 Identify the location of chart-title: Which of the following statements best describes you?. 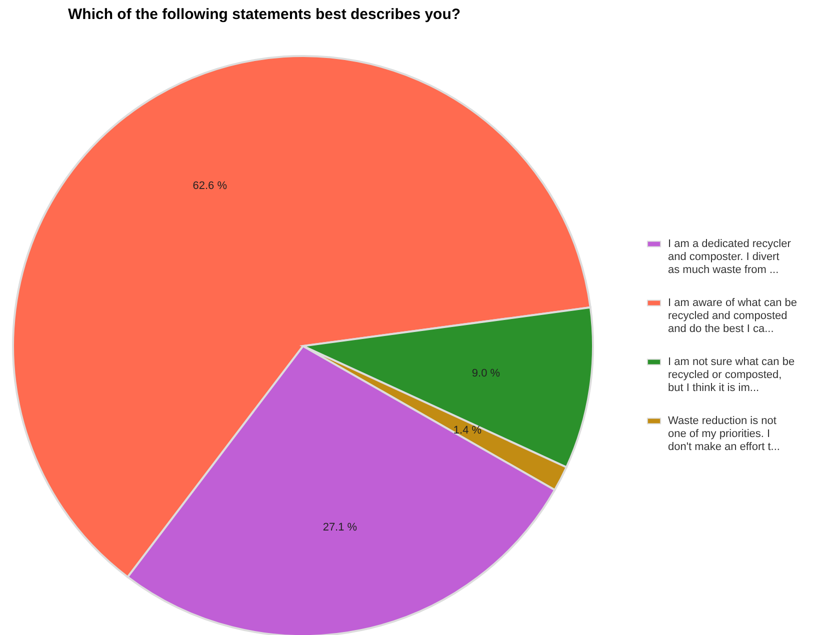
(264, 14).